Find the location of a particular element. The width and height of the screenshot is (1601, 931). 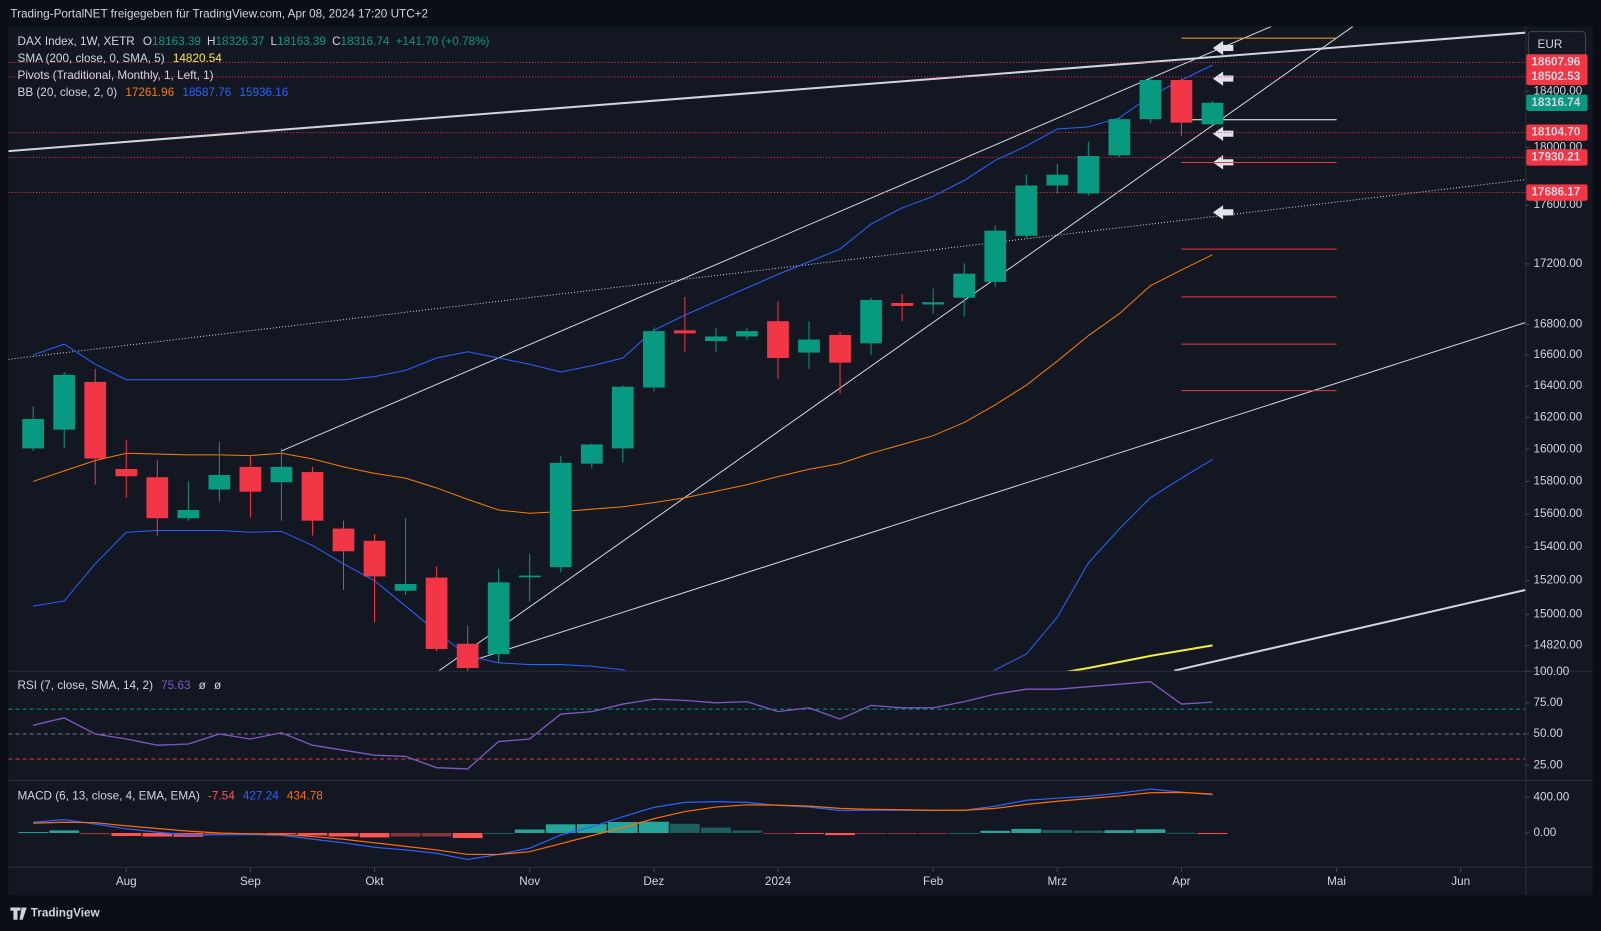

macd-line is located at coordinates (623, 823).